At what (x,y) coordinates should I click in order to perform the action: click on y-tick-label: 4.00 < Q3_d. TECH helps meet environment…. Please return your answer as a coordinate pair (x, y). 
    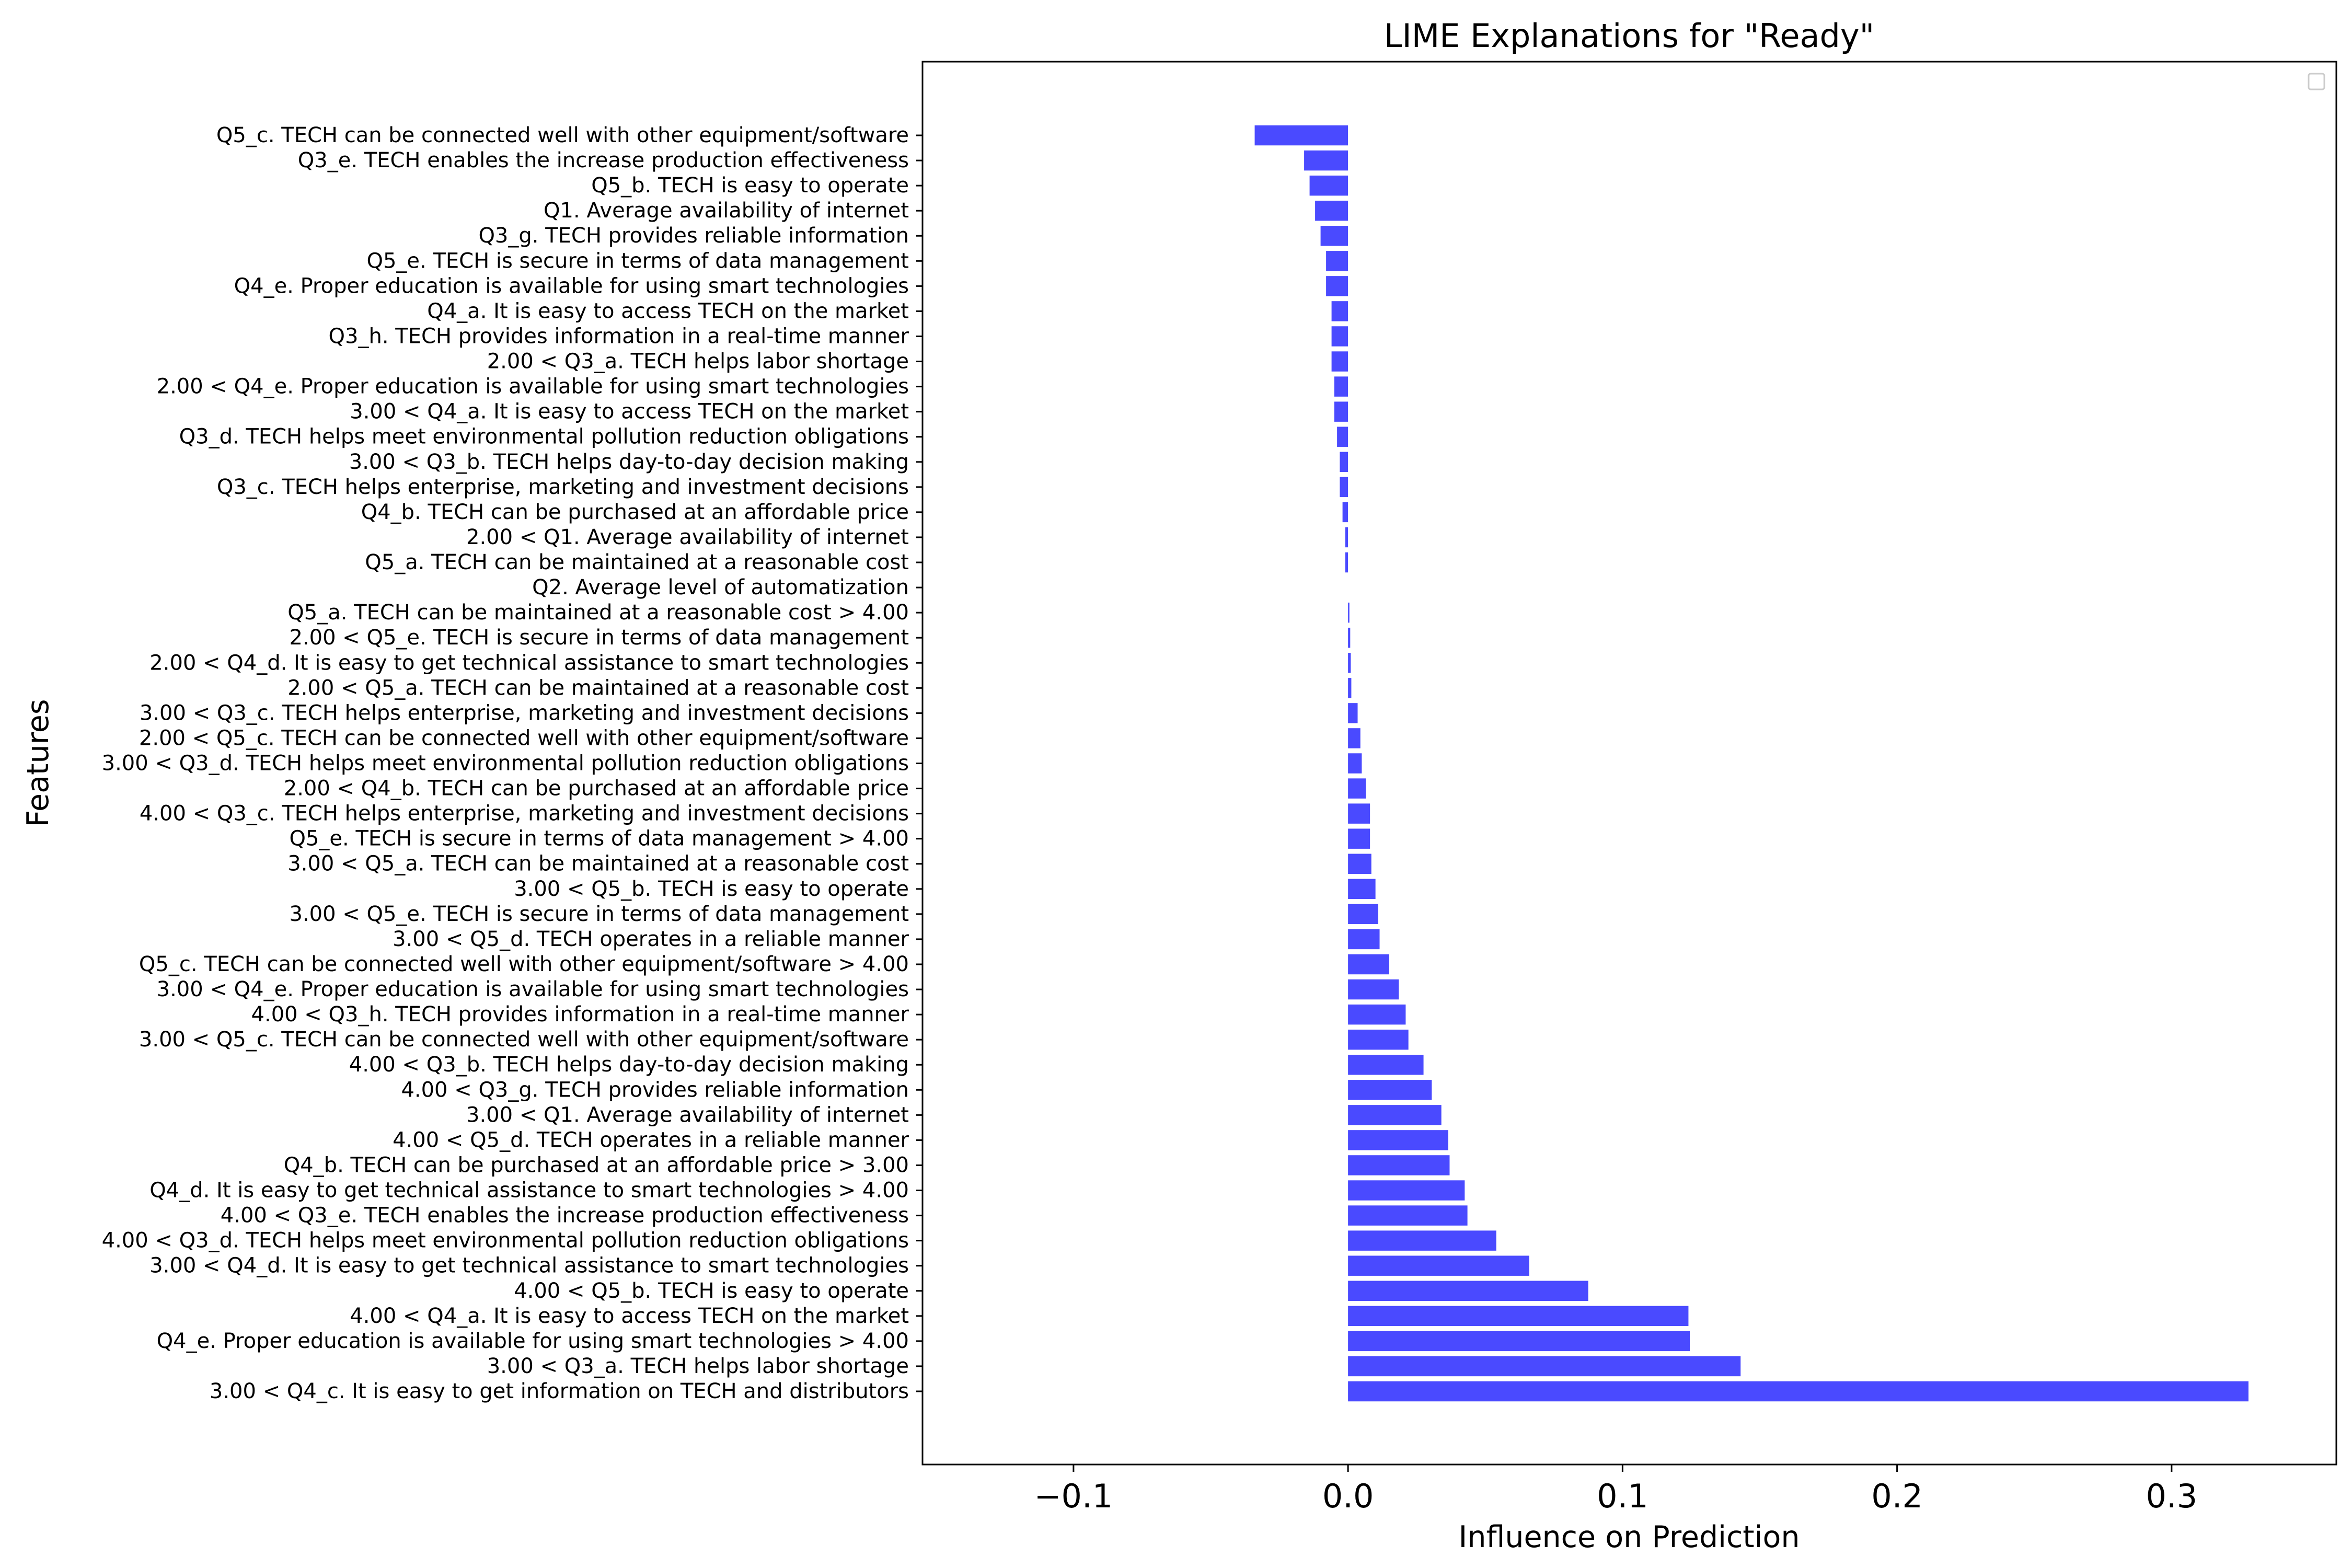
    Looking at the image, I should click on (505, 1241).